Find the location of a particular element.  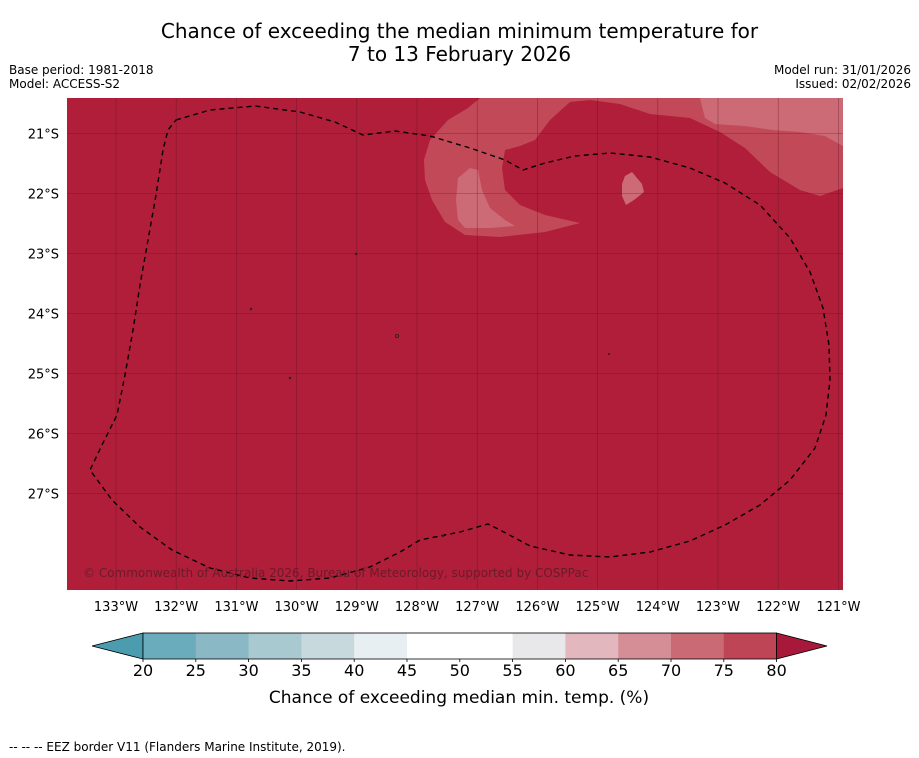

latitude-labels: 21°S 22°S 23°S 24°S 25°S 26°S 27°S is located at coordinates (43, 315).